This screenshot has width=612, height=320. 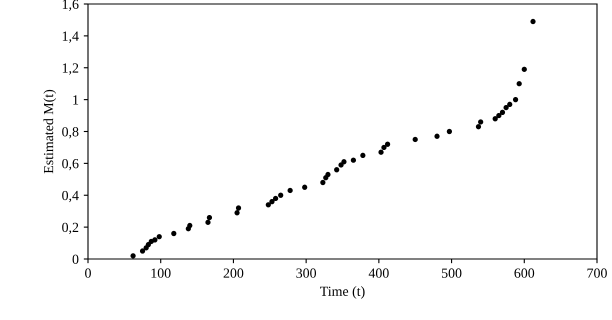 What do you see at coordinates (70, 5) in the screenshot?
I see `y-tick-label: 1,6` at bounding box center [70, 5].